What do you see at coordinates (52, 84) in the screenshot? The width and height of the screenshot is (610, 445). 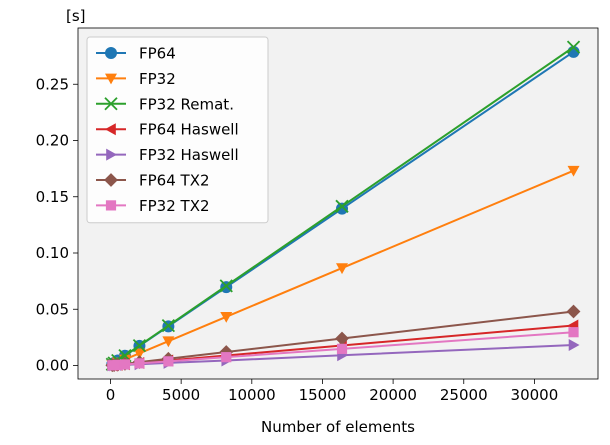 I see `y-tick-label: 0.25` at bounding box center [52, 84].